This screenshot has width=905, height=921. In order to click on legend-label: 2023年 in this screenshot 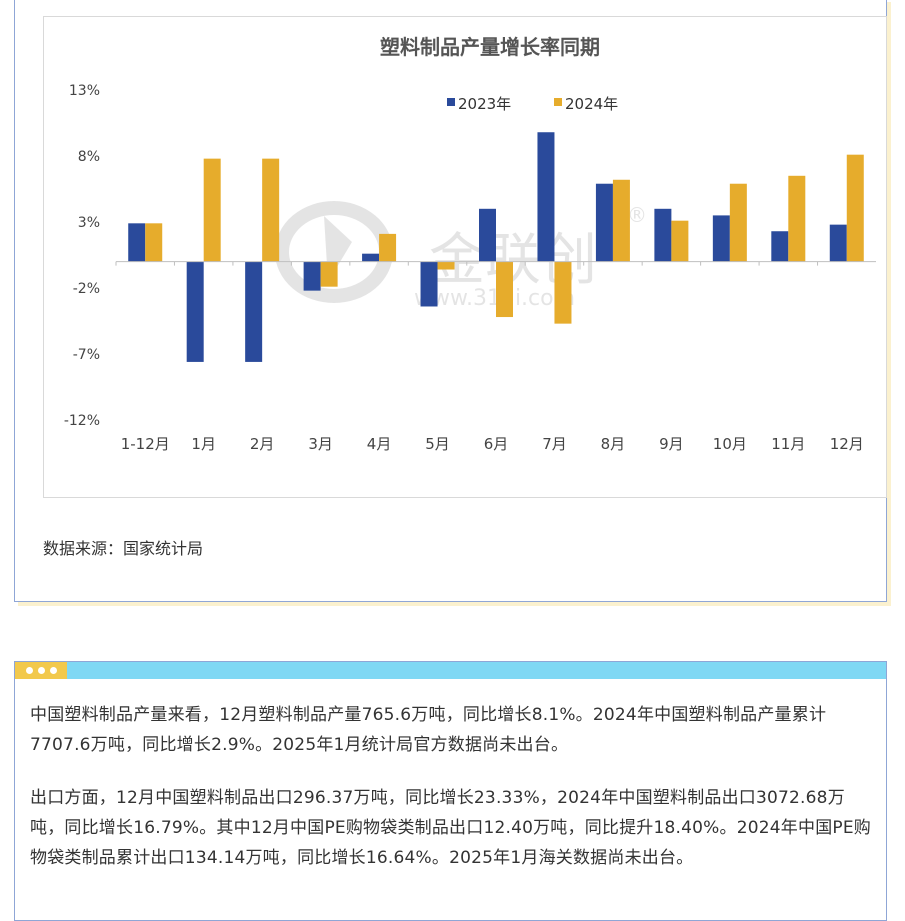, I will do `click(484, 104)`.